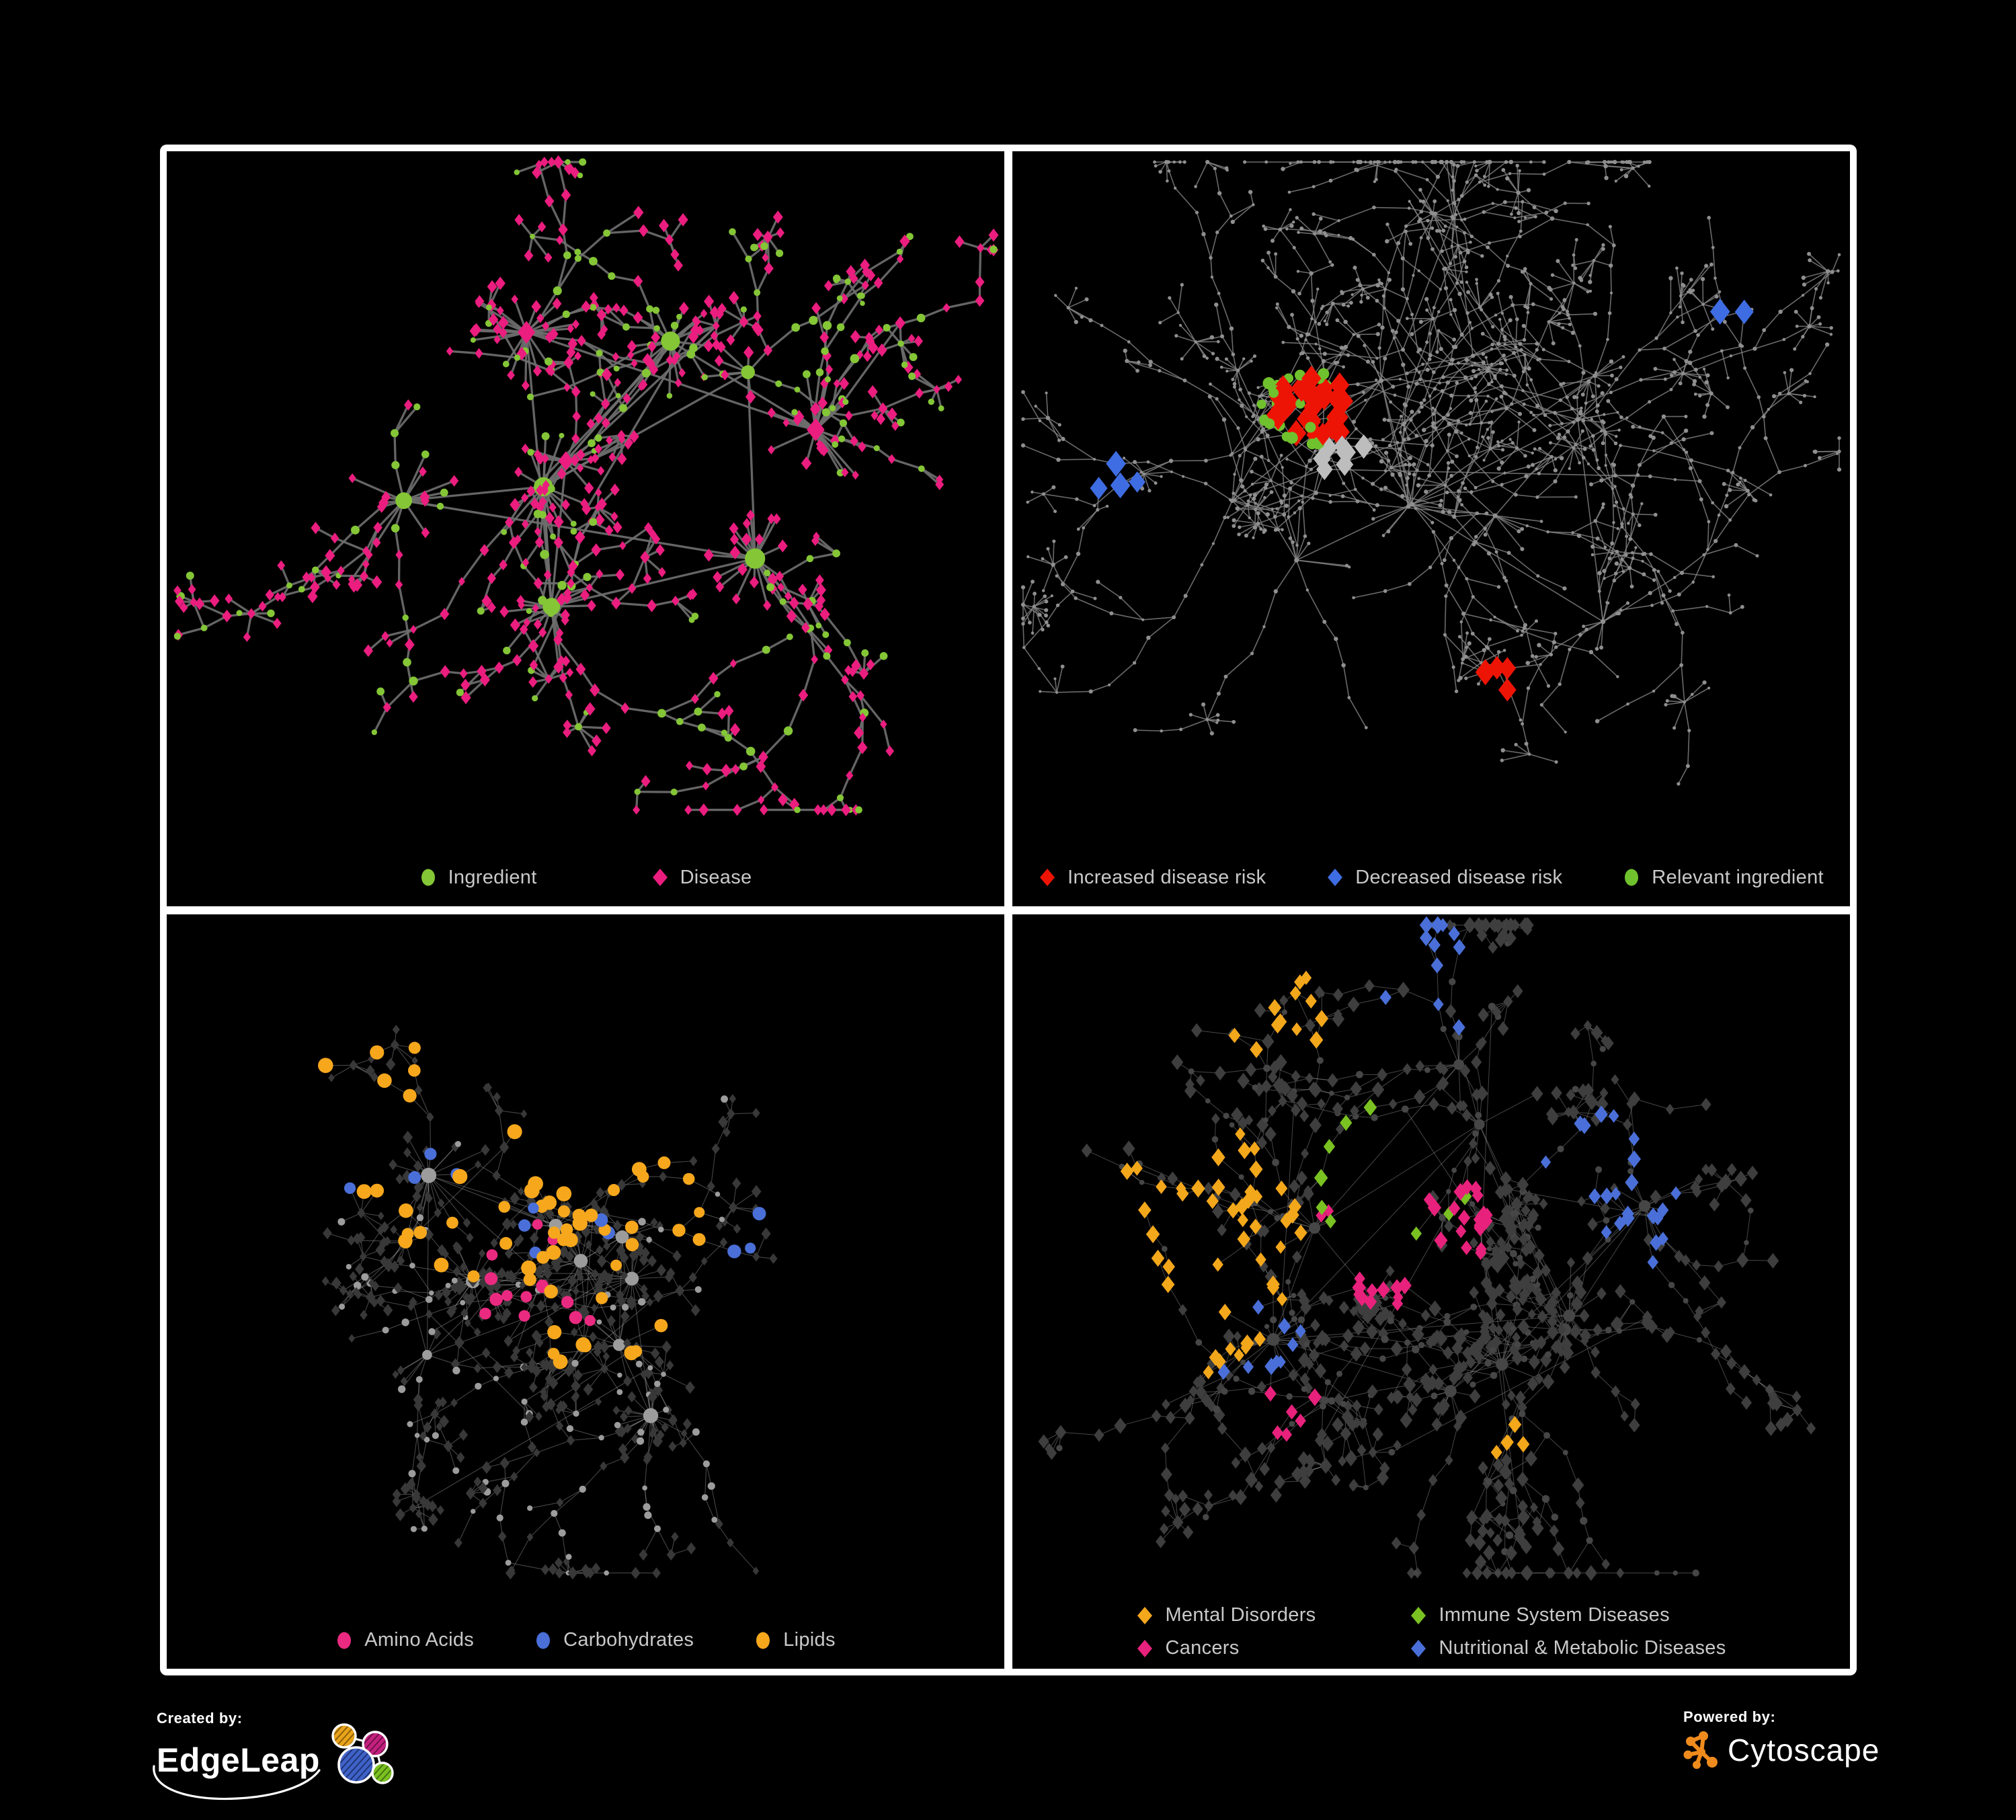 The width and height of the screenshot is (2016, 1820). Describe the element at coordinates (1459, 877) in the screenshot. I see `legend-label-decreased-disease-risk: Decreased disease risk` at that location.